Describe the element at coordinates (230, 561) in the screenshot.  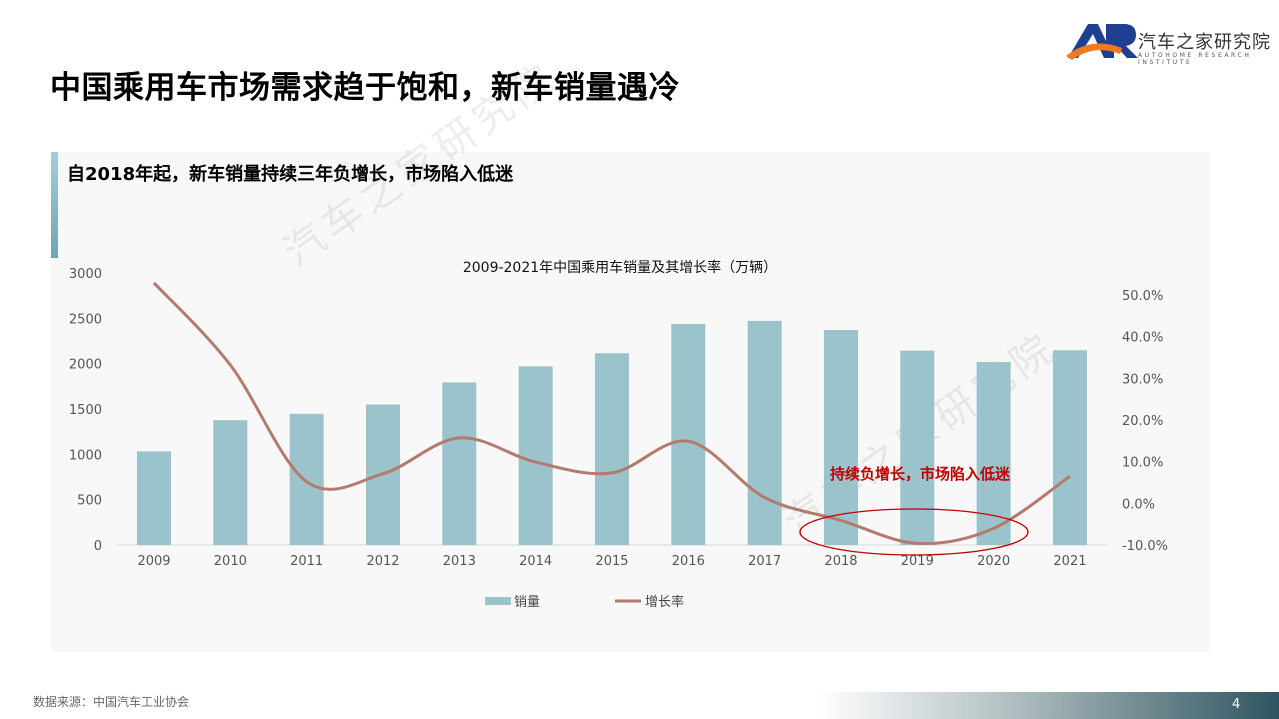
I see `x-axis-tick: 2010` at that location.